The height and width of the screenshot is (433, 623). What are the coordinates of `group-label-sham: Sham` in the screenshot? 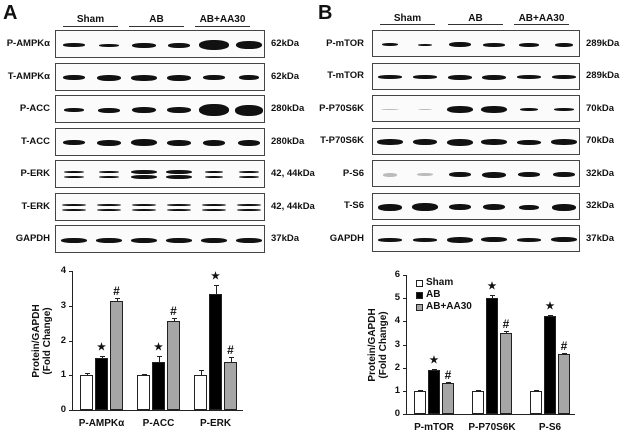 It's located at (90, 19).